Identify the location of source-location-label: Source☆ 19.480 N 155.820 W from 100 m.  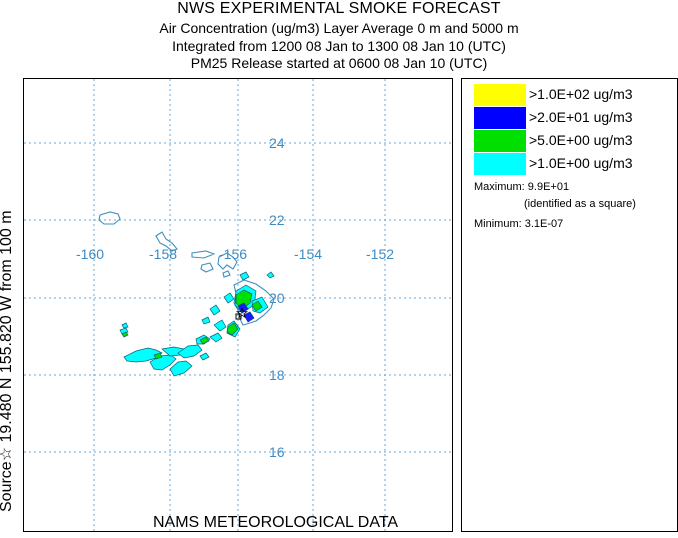
(7, 361).